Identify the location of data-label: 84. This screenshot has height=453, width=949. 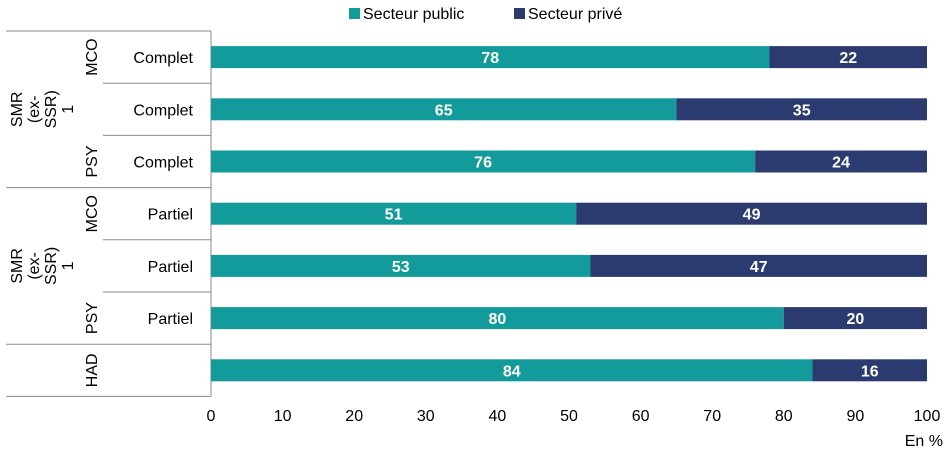
(512, 371).